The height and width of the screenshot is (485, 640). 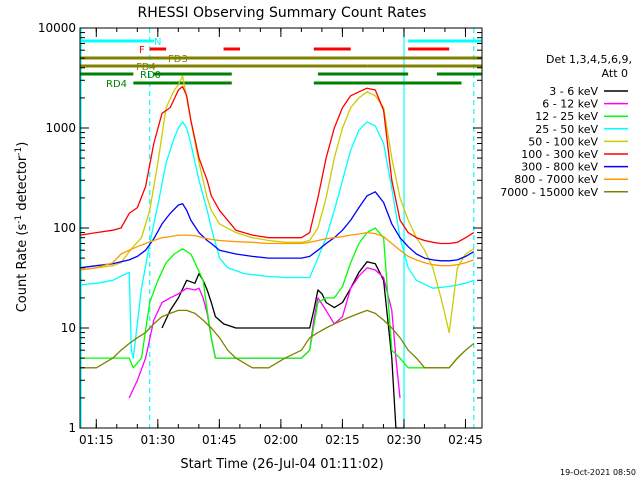 What do you see at coordinates (556, 179) in the screenshot?
I see `legend-label-7: 800 - 7000 keV` at bounding box center [556, 179].